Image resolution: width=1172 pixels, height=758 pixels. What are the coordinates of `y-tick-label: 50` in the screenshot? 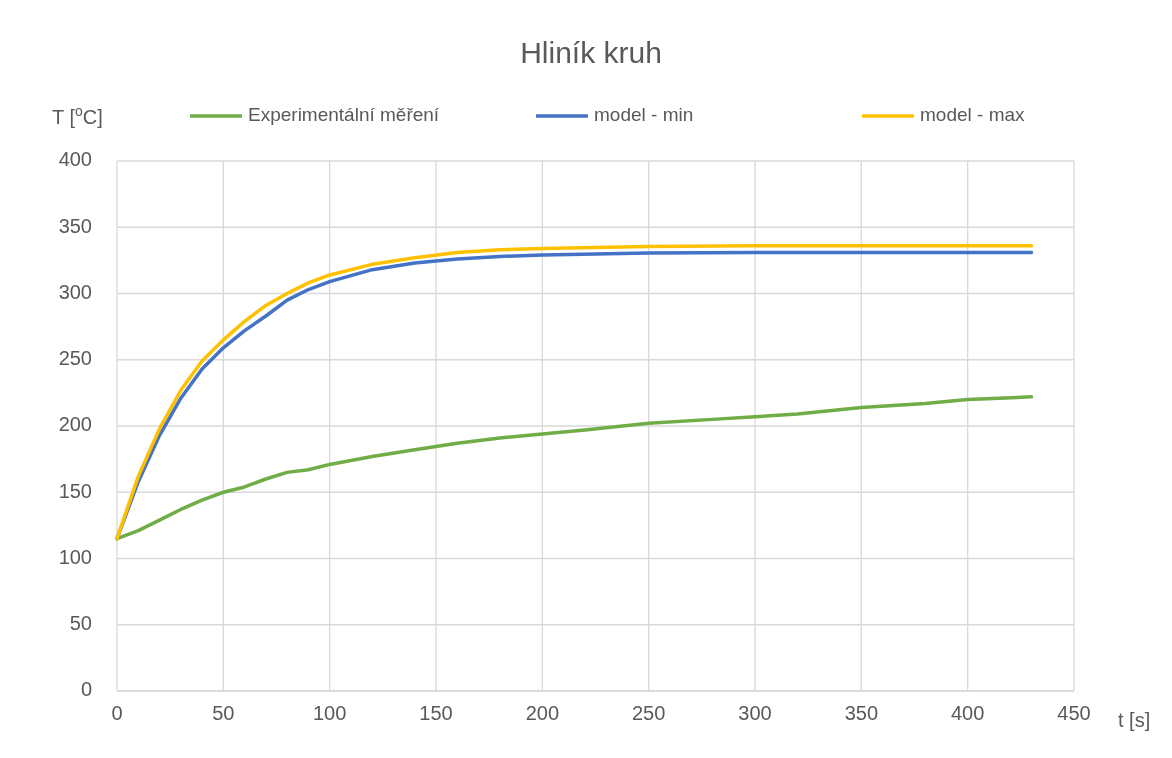 It's located at (80, 623).